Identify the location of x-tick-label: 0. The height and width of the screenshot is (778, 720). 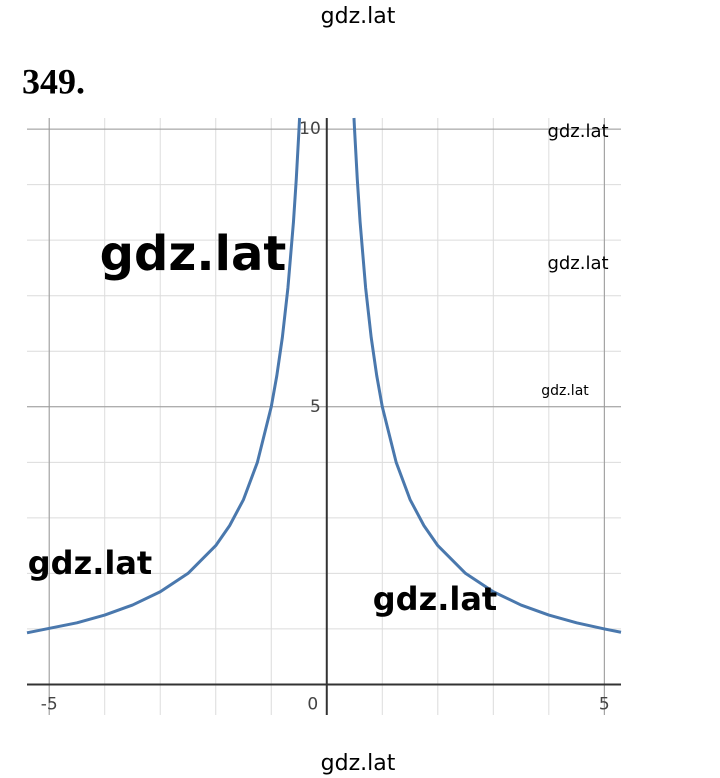
(312, 704).